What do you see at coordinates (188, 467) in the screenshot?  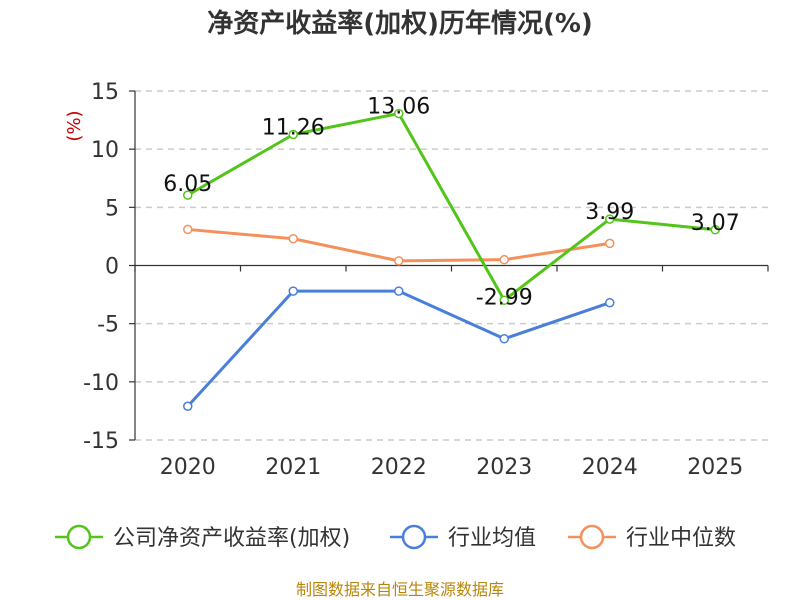 I see `x-tick-label: 2020` at bounding box center [188, 467].